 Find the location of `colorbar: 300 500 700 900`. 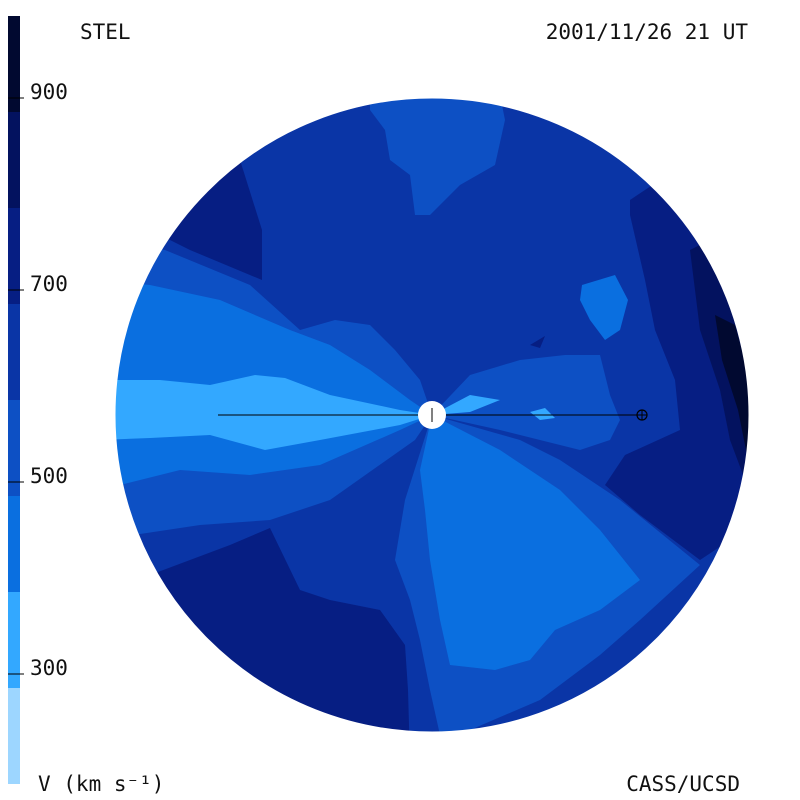

colorbar: 300 500 700 900 is located at coordinates (38, 400).